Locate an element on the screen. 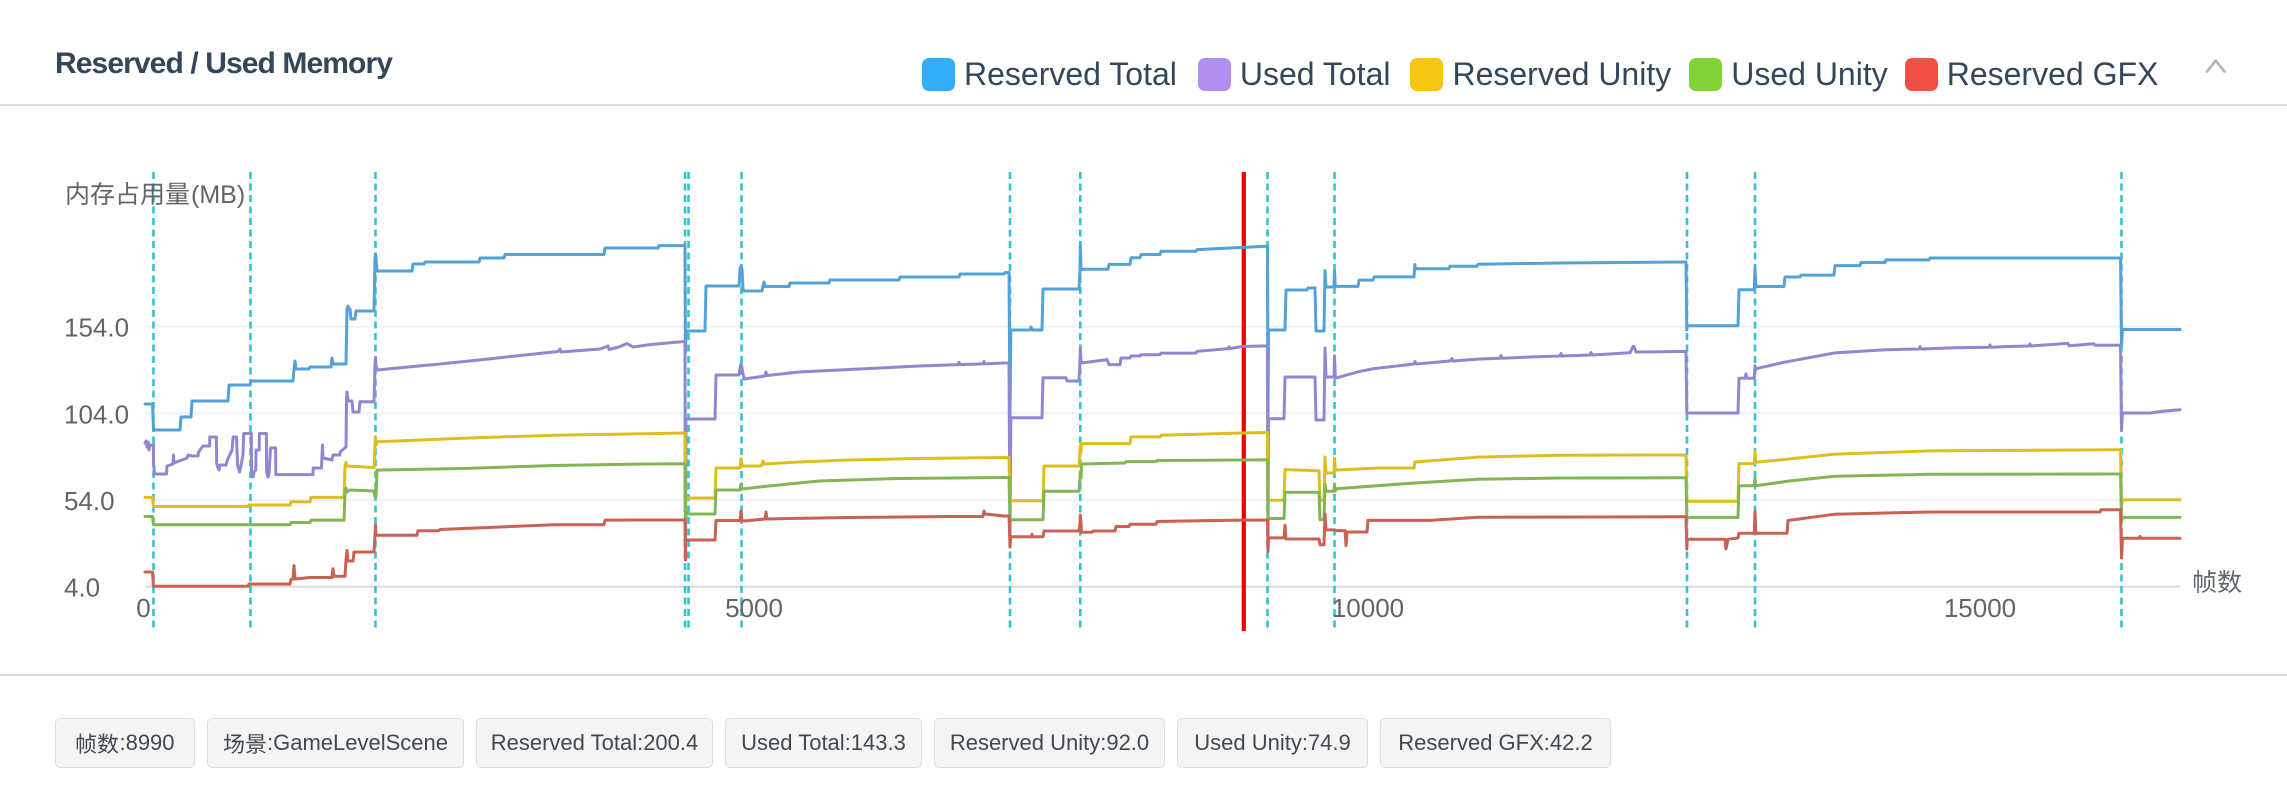 This screenshot has width=2287, height=791. svg-text: 15000 is located at coordinates (1980, 608).